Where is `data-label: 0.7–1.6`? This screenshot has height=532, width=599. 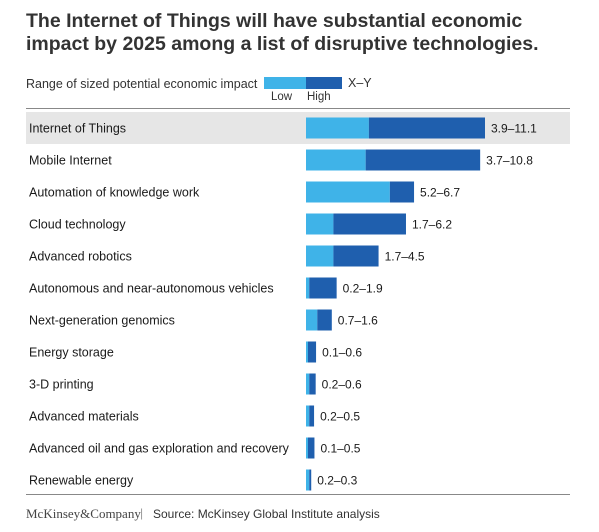
data-label: 0.7–1.6 is located at coordinates (358, 321).